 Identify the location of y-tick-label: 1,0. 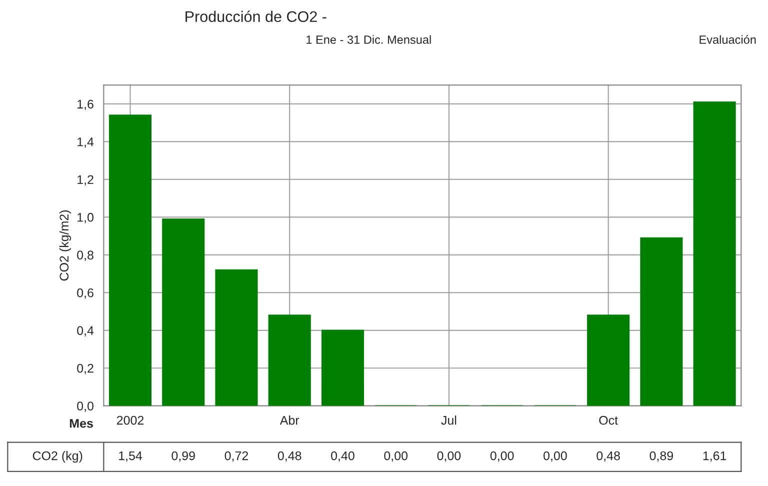
(86, 218).